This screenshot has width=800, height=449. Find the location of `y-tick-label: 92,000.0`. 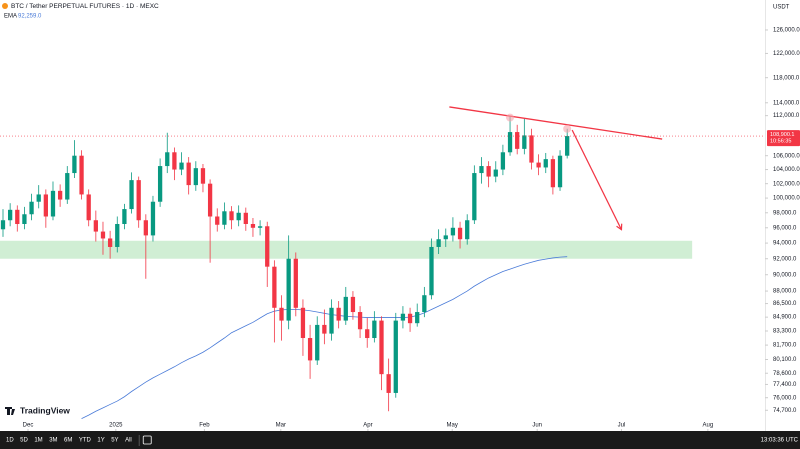

y-tick-label: 92,000.0 is located at coordinates (785, 259).